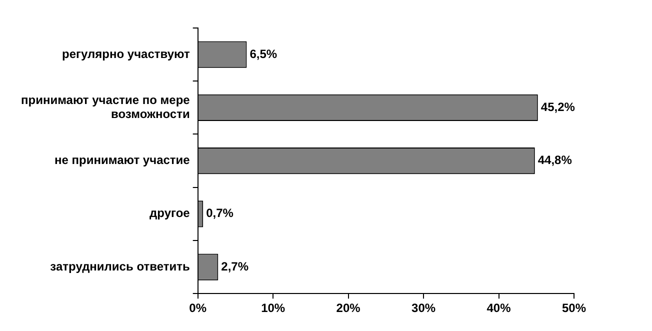  Describe the element at coordinates (574, 308) in the screenshot. I see `x-tick-label: 50%` at that location.